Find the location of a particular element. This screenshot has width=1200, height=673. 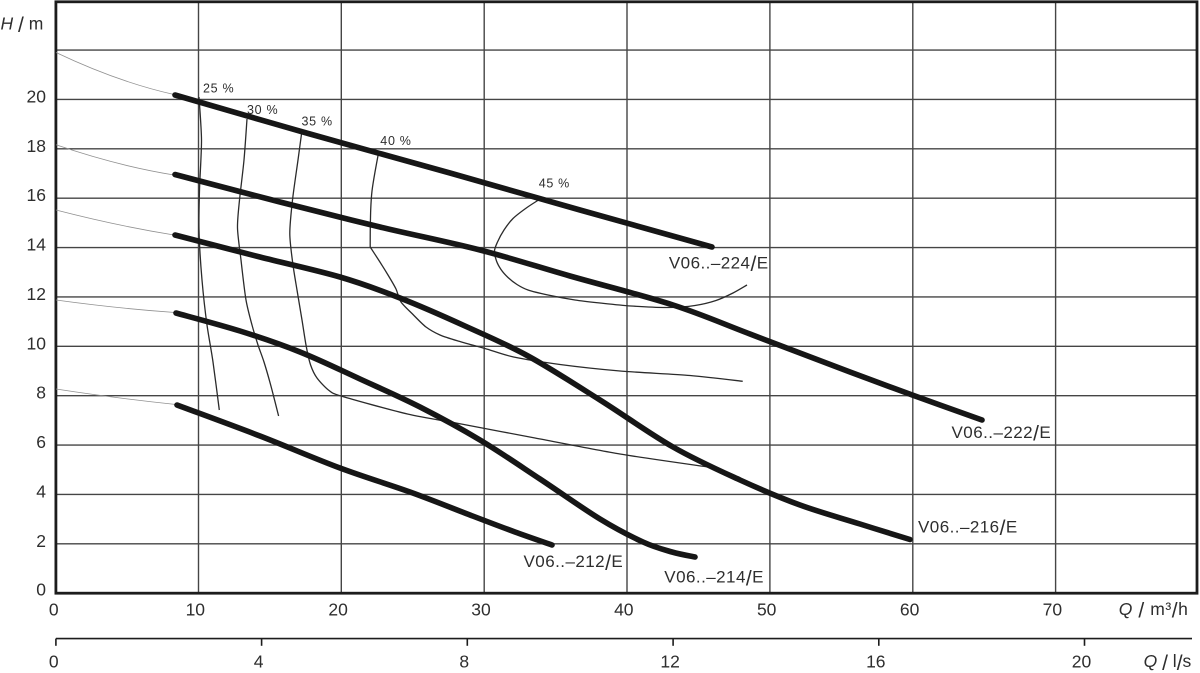

svg-text: 6 is located at coordinates (41, 442).